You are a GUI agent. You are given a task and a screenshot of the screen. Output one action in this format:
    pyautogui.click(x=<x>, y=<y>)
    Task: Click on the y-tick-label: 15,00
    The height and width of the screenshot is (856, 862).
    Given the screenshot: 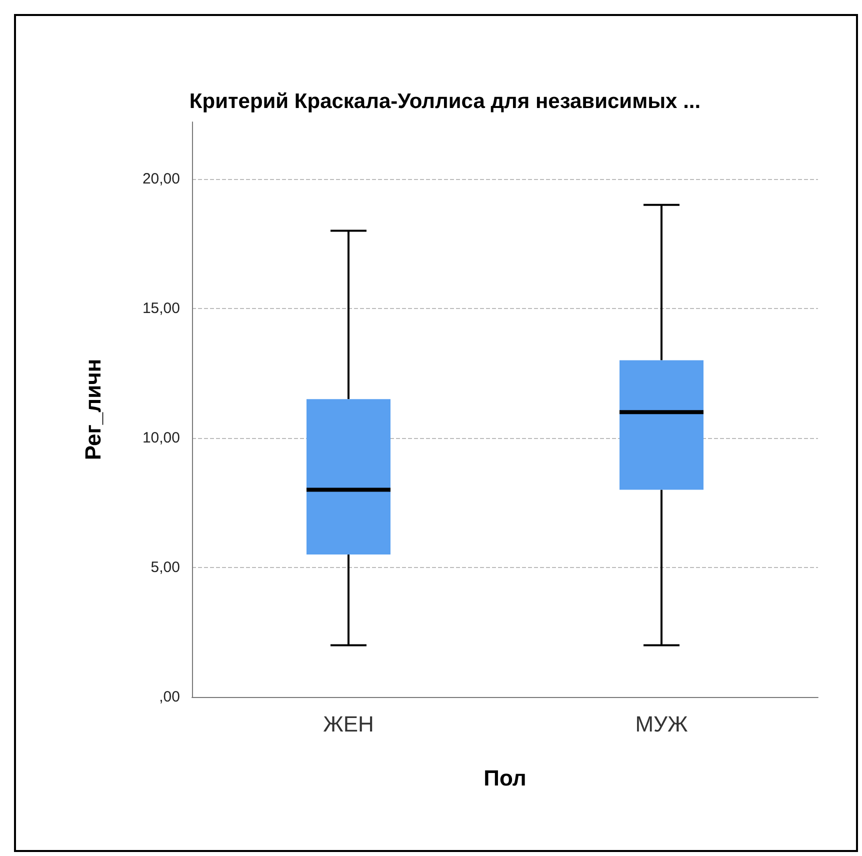 What is the action you would take?
    pyautogui.click(x=161, y=308)
    